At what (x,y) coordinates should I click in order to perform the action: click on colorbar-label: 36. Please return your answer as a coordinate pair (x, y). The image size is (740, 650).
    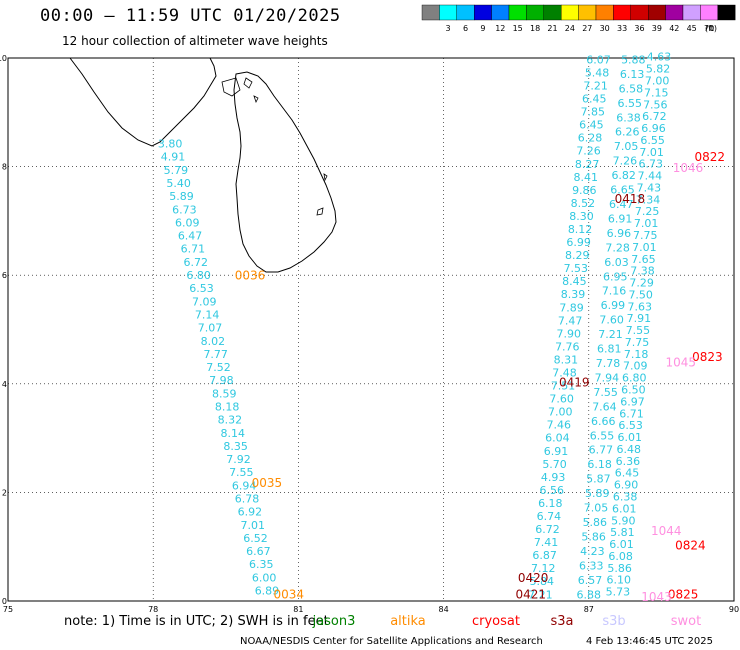
    Looking at the image, I should click on (639, 28).